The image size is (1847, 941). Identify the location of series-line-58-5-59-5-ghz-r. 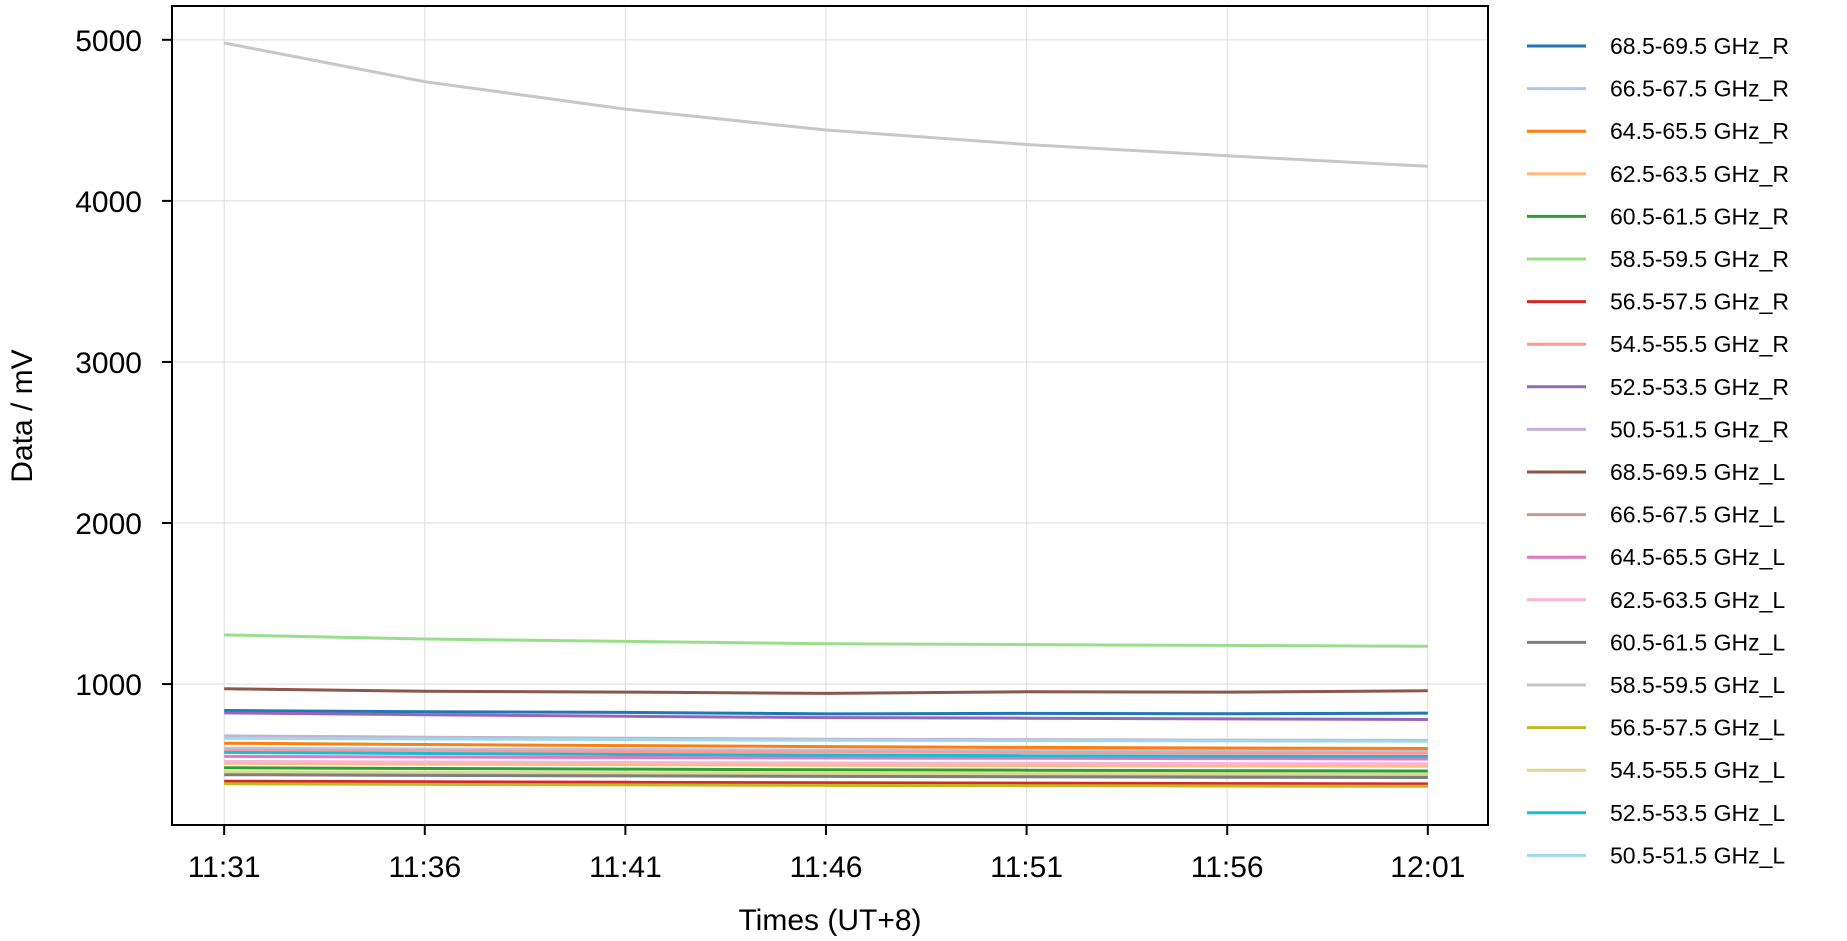
(826, 640).